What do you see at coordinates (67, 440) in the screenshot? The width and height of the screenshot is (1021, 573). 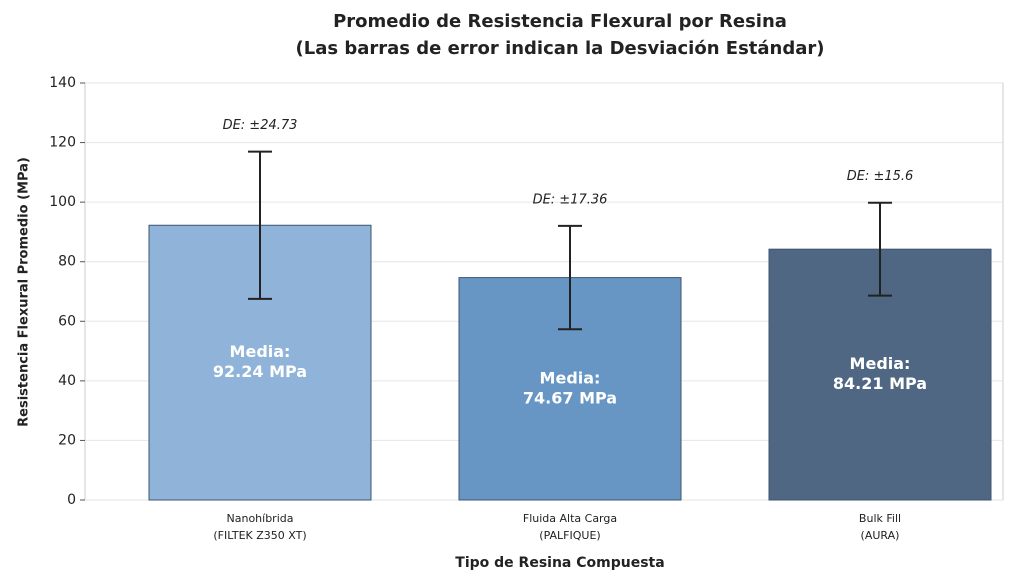 I see `y-tick-label: 20` at bounding box center [67, 440].